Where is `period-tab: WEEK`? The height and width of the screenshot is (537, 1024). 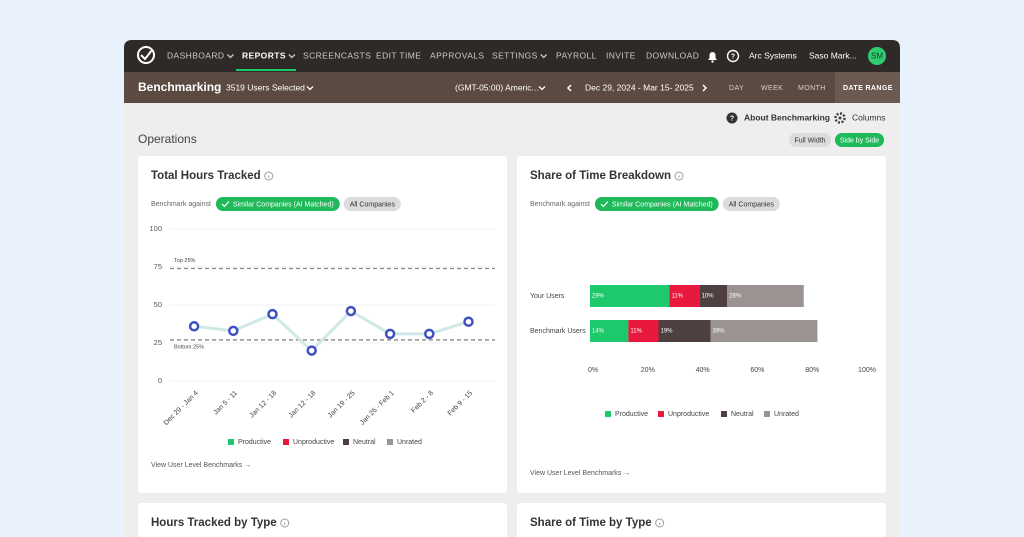
period-tab: WEEK is located at coordinates (772, 88).